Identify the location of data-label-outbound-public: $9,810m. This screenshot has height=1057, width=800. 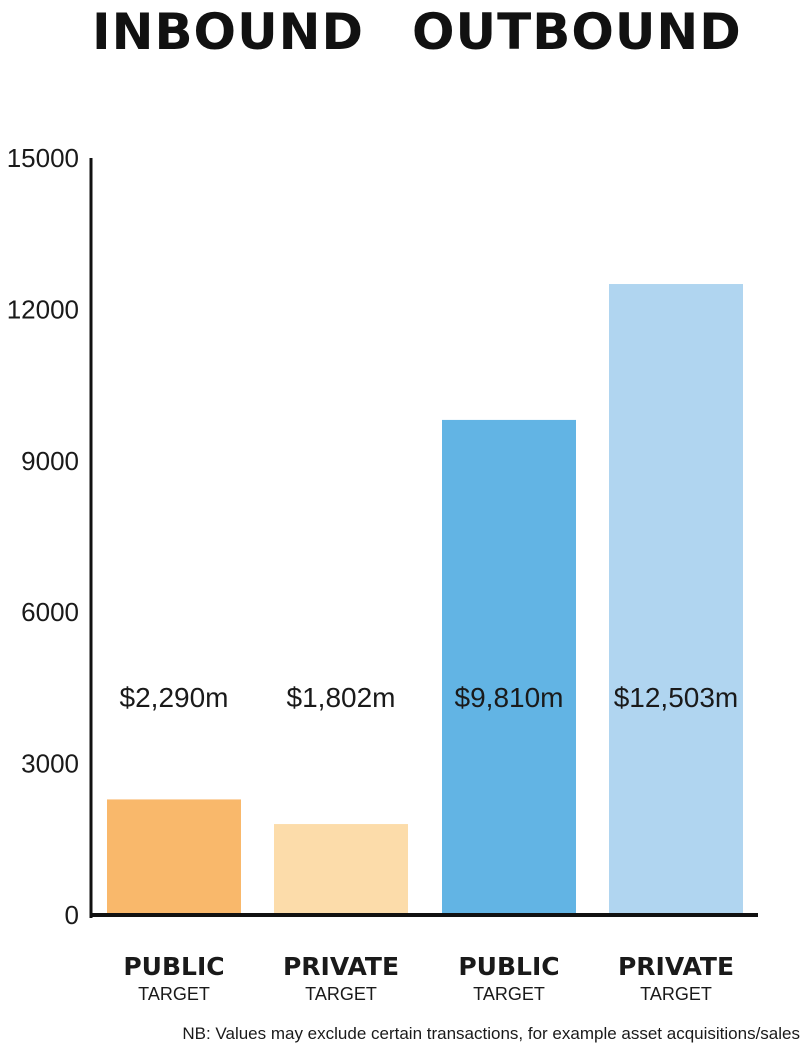
(509, 697).